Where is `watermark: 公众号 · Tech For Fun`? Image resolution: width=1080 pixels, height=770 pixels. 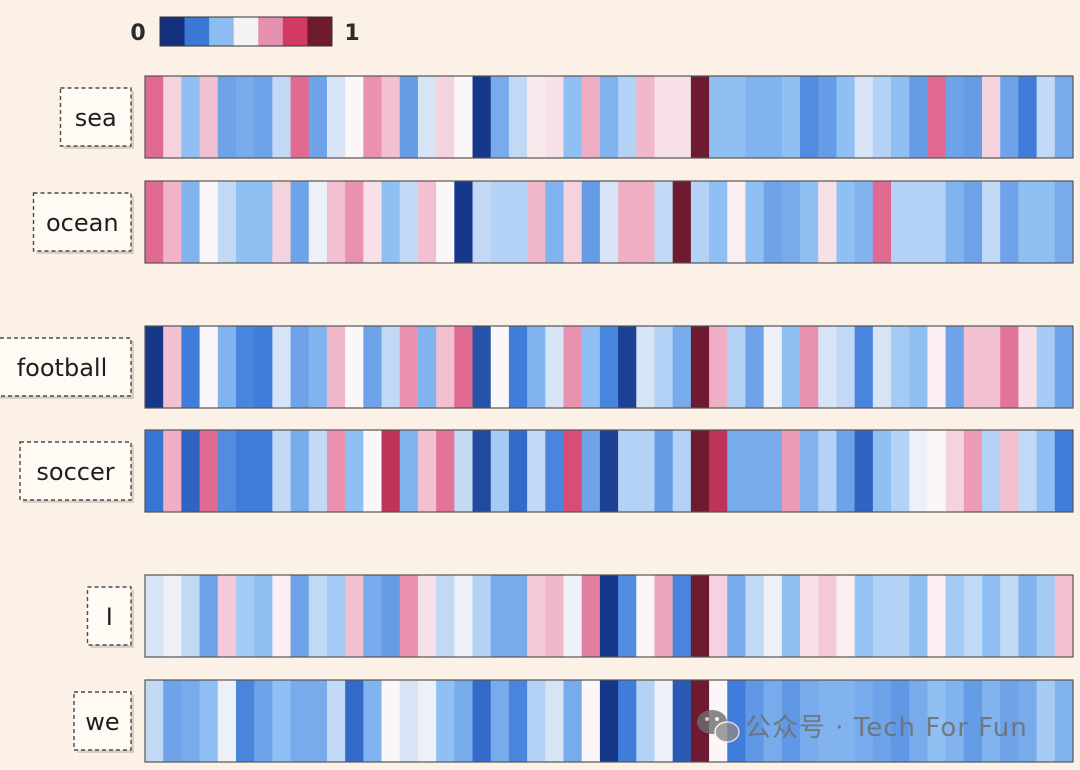
watermark: 公众号 · Tech For Fun is located at coordinates (862, 726).